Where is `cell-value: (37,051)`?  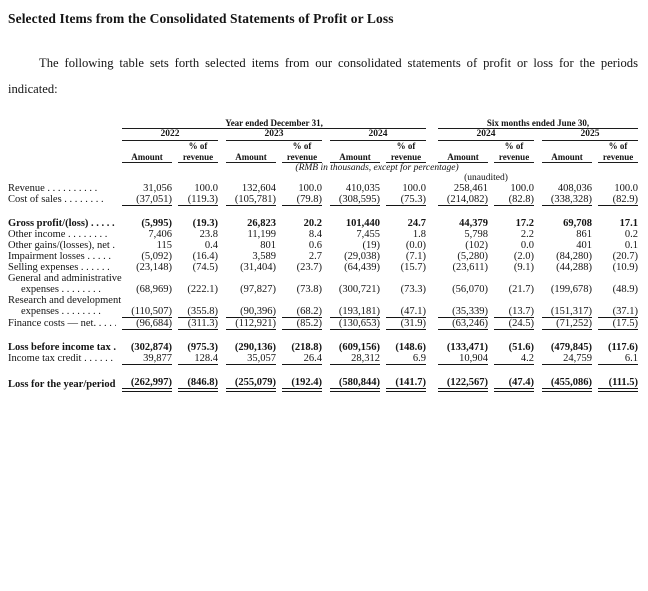
cell-value: (37,051) is located at coordinates (147, 199).